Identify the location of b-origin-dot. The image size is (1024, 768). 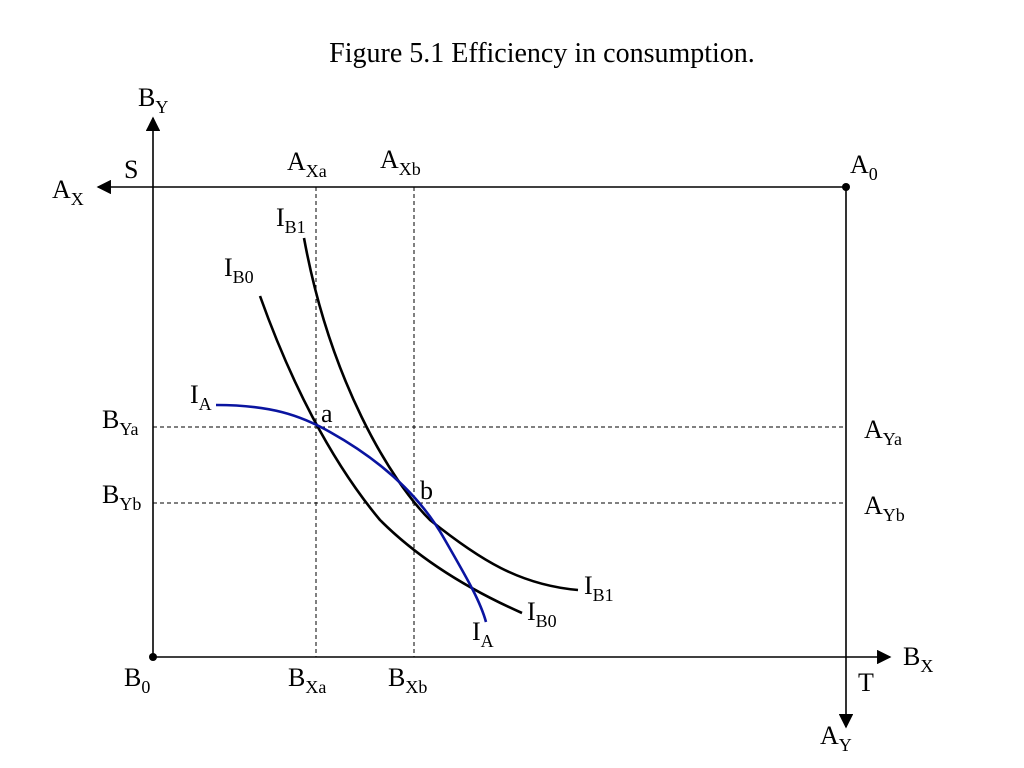
(153, 657).